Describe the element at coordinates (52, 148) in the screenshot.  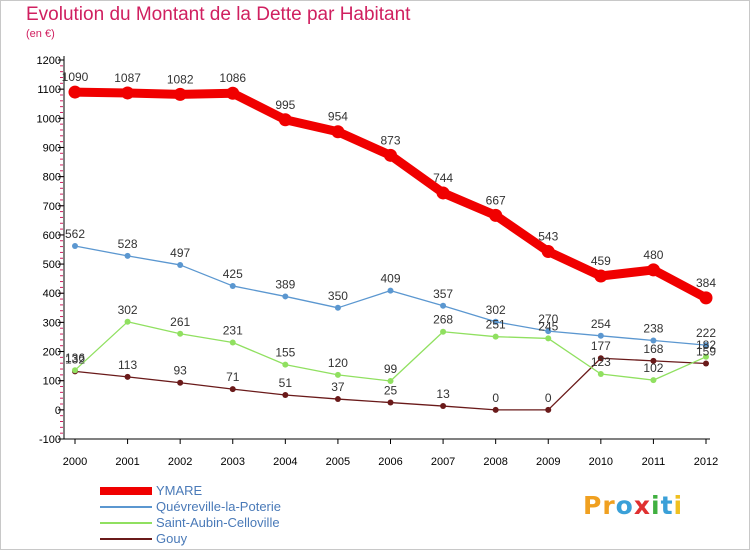
I see `y-tick-label: 900` at that location.